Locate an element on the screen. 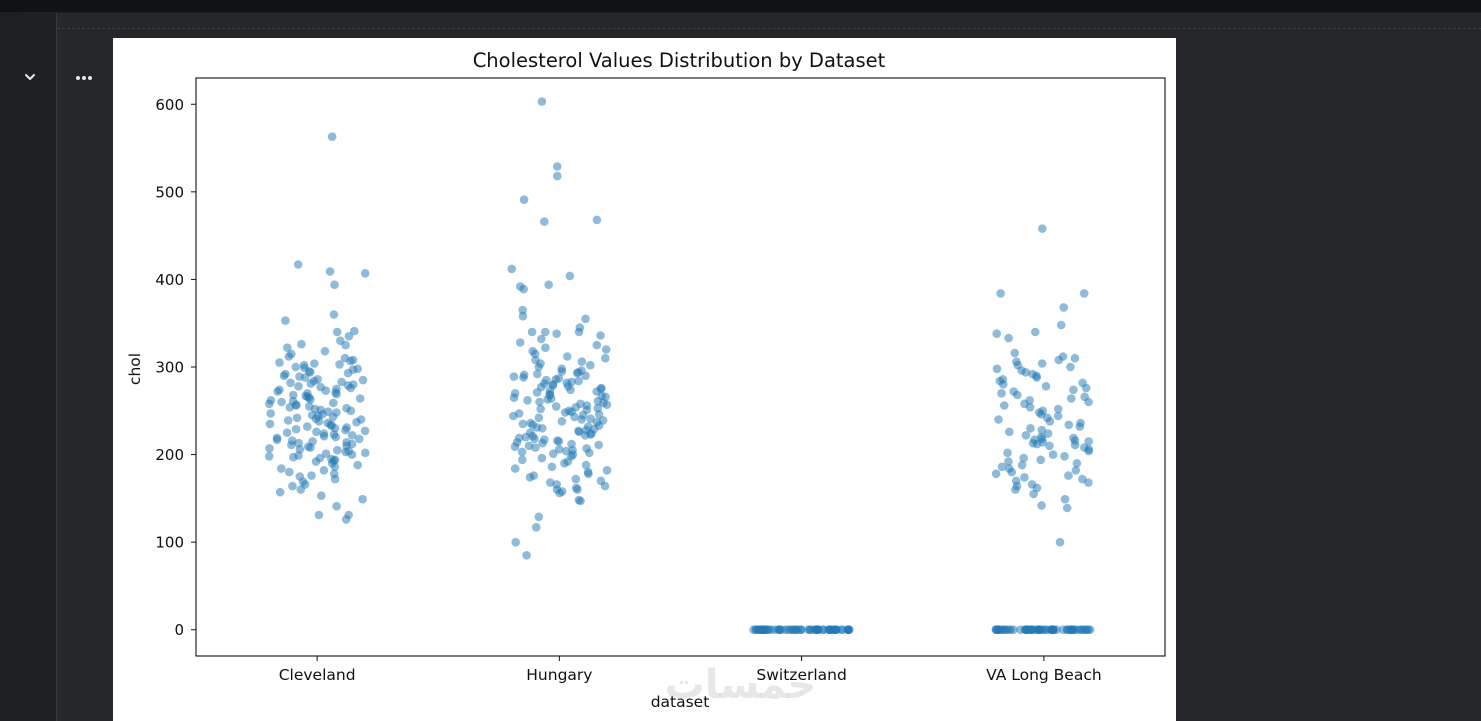 The image size is (1481, 721). y-tick-label: 100 is located at coordinates (169, 543).